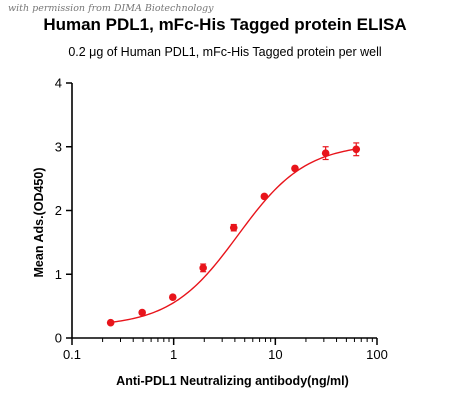  What do you see at coordinates (377, 354) in the screenshot?
I see `x-tick-label: 100` at bounding box center [377, 354].